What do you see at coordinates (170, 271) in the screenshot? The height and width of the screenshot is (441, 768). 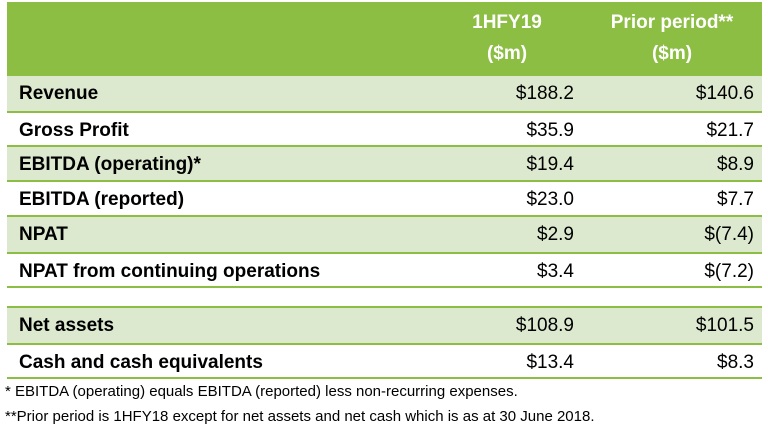 I see `row-label: NPAT from continuing operations` at bounding box center [170, 271].